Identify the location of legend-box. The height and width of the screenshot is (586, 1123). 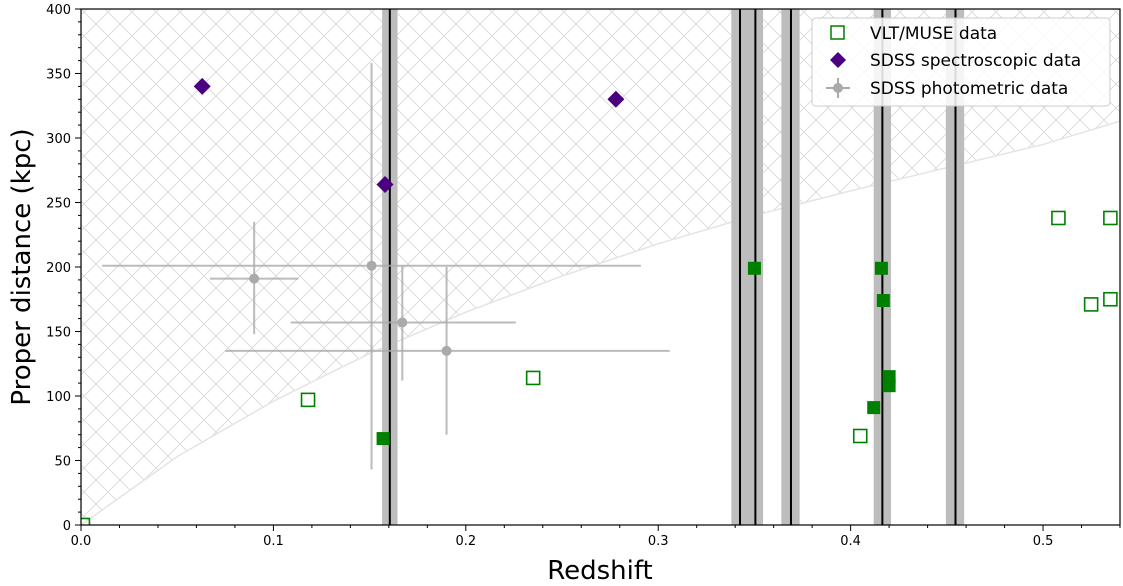
(961, 62).